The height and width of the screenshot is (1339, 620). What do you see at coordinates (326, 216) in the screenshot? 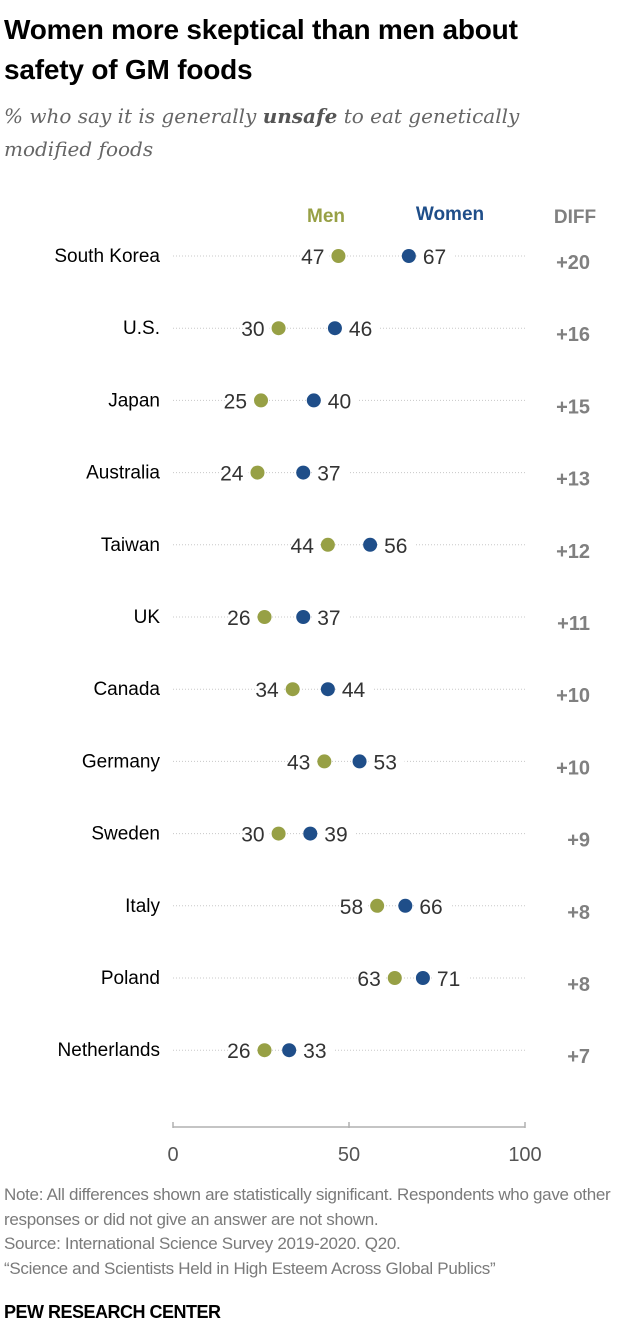
I see `legend-men: Men` at bounding box center [326, 216].